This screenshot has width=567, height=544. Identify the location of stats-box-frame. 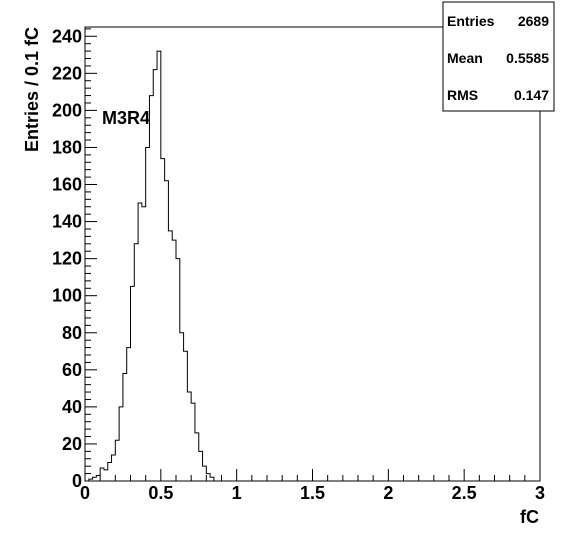
(498, 56).